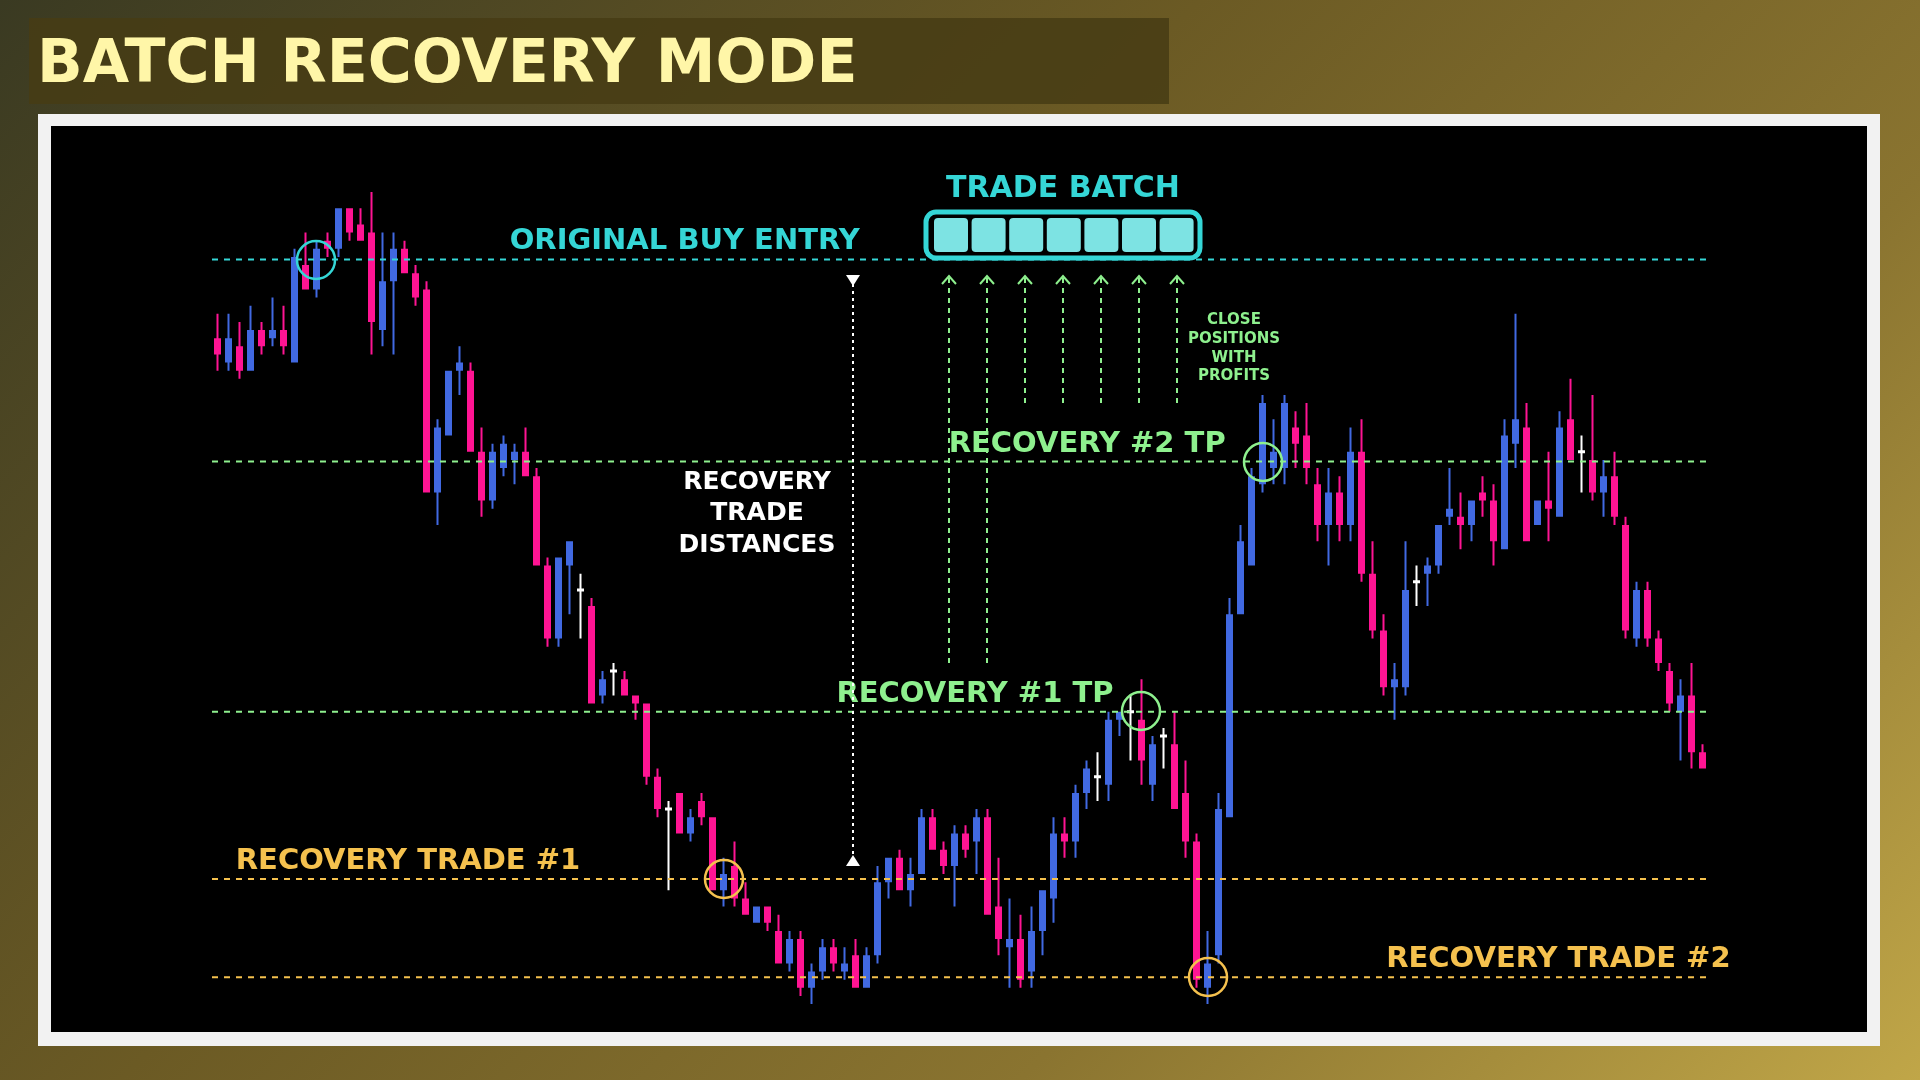  I want to click on ref-line-label: RECOVERY #1 TP, so click(975, 691).